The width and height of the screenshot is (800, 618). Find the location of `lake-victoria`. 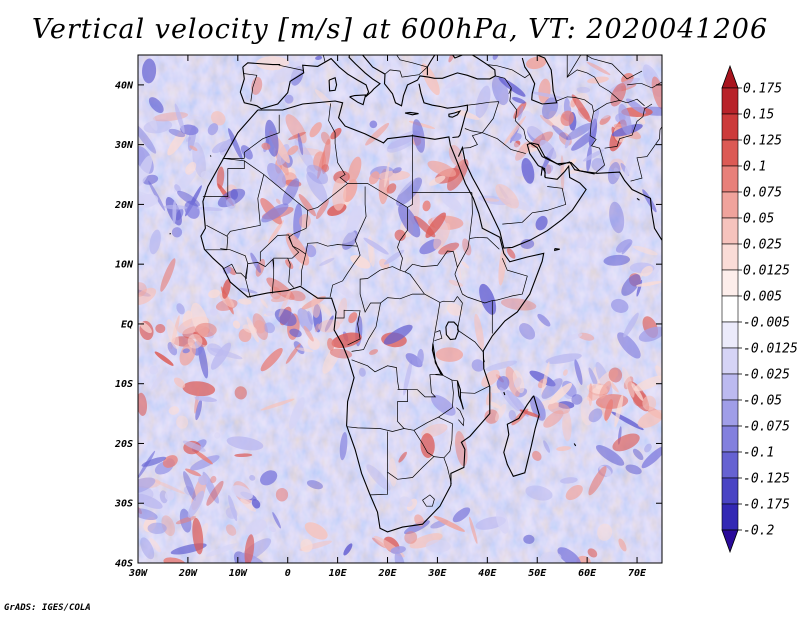

lake-victoria is located at coordinates (452, 331).